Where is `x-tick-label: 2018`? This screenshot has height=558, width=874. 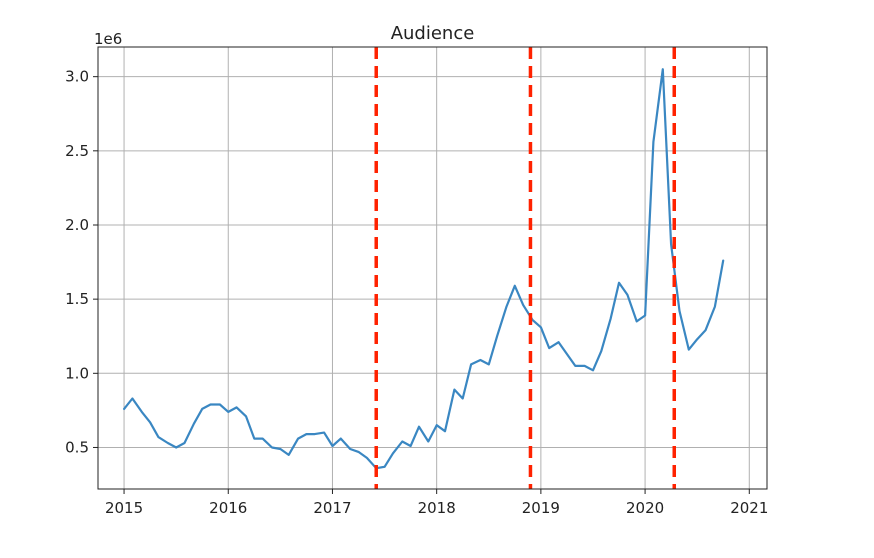
x-tick-label: 2018 is located at coordinates (437, 508).